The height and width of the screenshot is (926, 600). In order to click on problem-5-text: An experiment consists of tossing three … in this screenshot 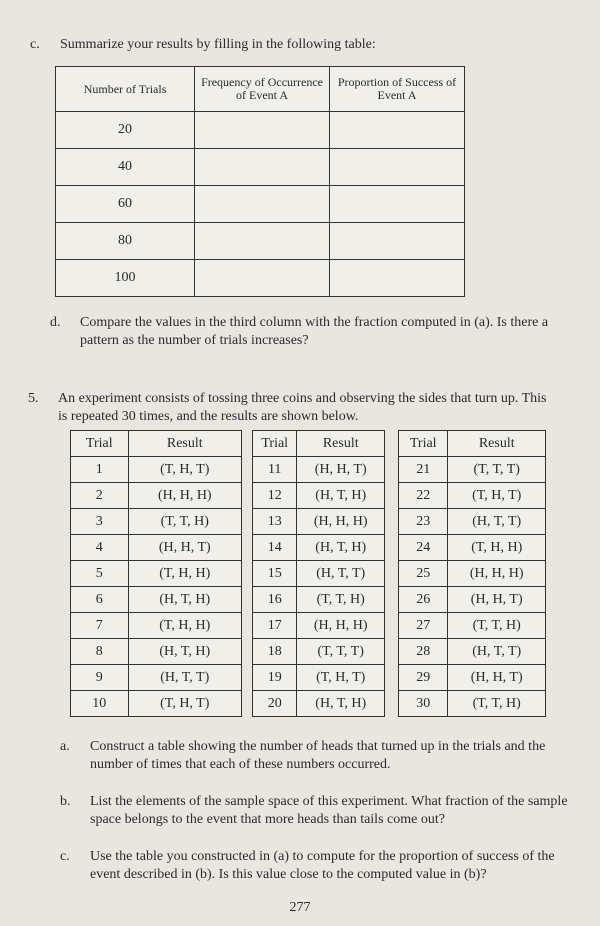, I will do `click(302, 407)`.